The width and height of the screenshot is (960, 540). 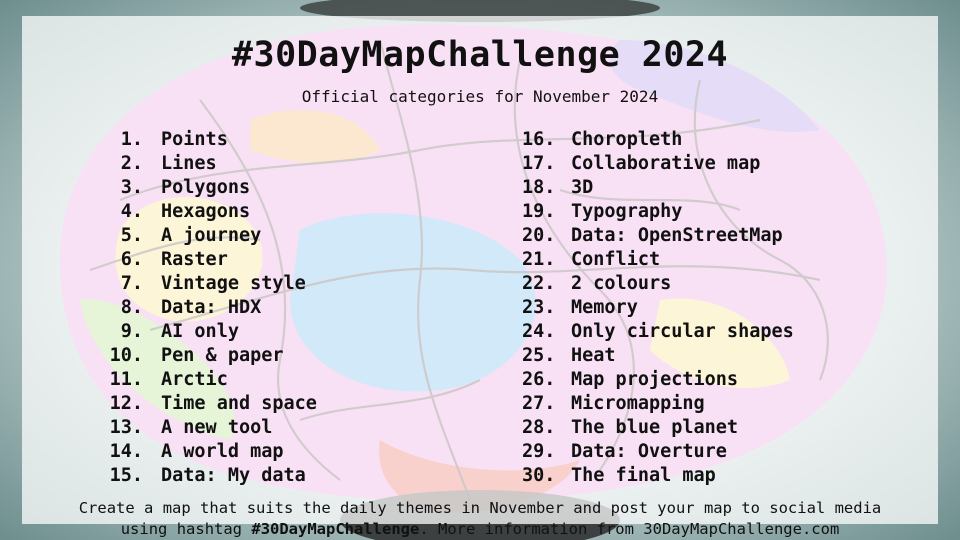 I want to click on category-number: 24., so click(x=539, y=331).